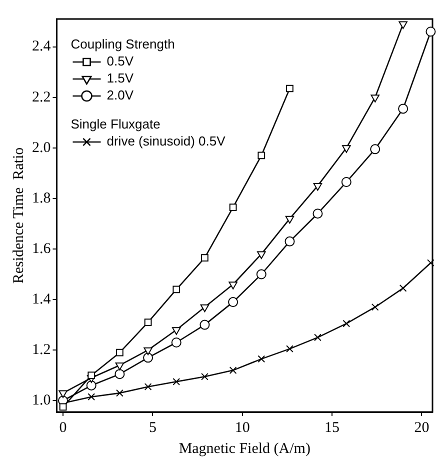  I want to click on legend-label: 1.5V, so click(120, 78).